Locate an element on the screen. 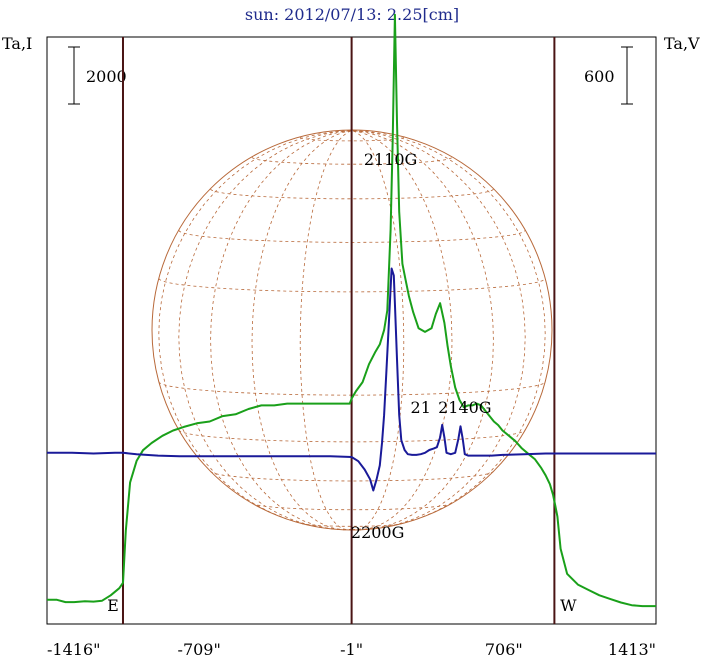 The height and width of the screenshot is (662, 708). limb-label: W is located at coordinates (568, 605).